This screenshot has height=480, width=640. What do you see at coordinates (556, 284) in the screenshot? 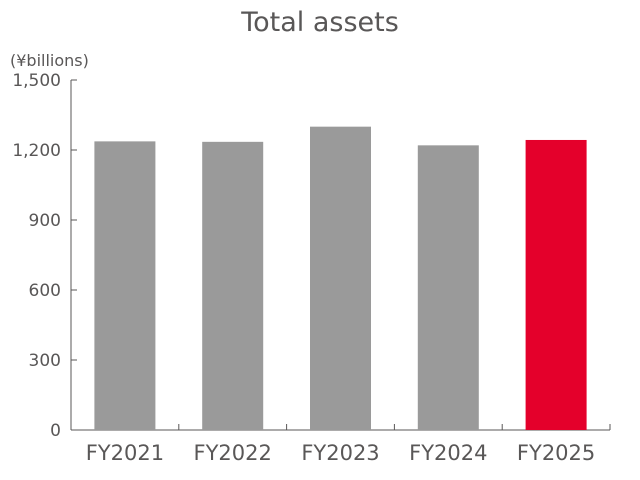
I see `bar-fy2025` at bounding box center [556, 284].